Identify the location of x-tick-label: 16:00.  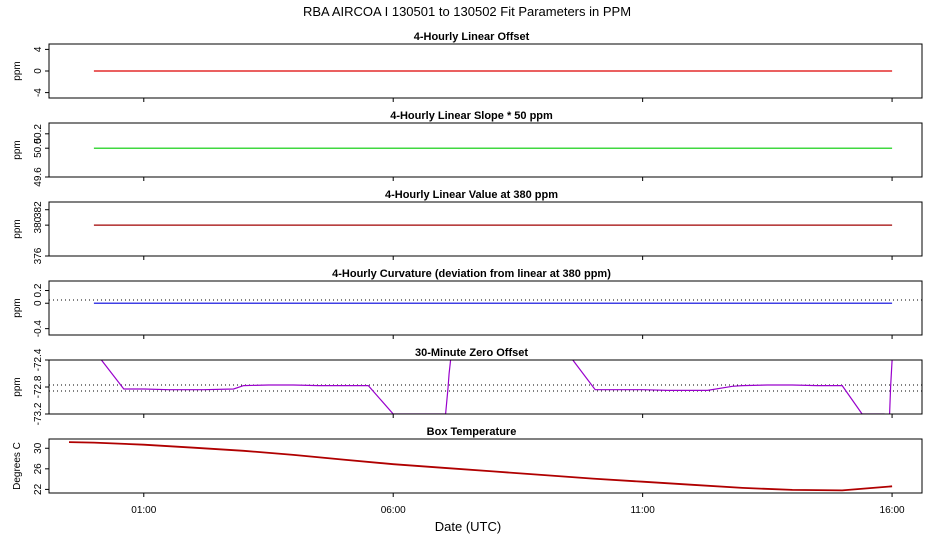
(892, 510).